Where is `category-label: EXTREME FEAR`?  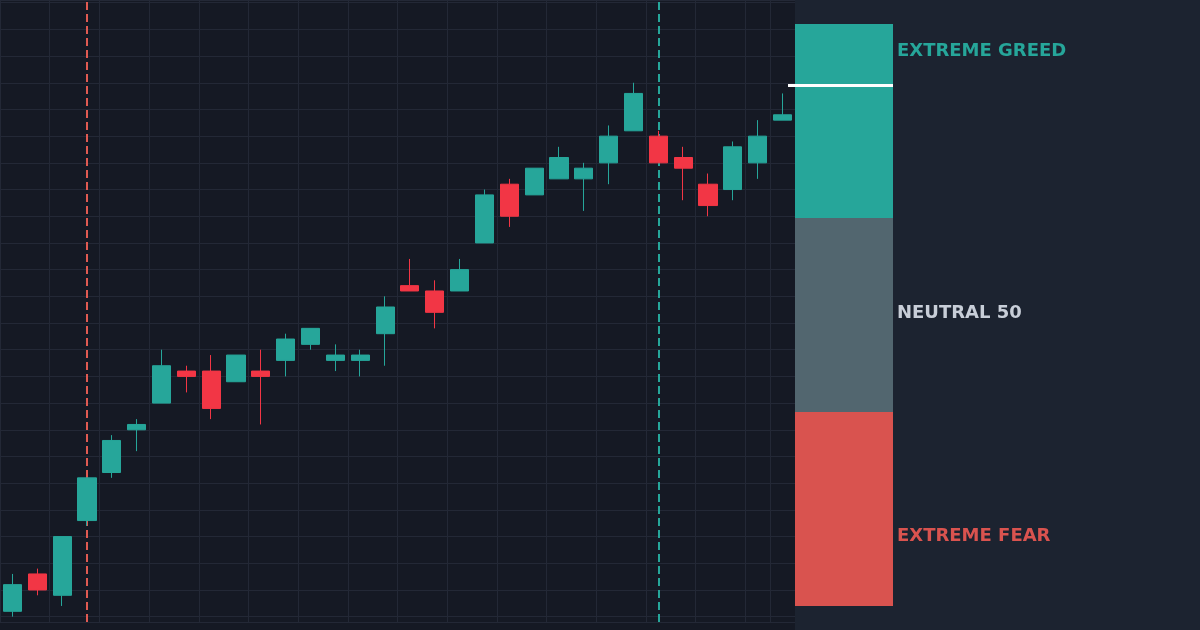
category-label: EXTREME FEAR is located at coordinates (974, 534).